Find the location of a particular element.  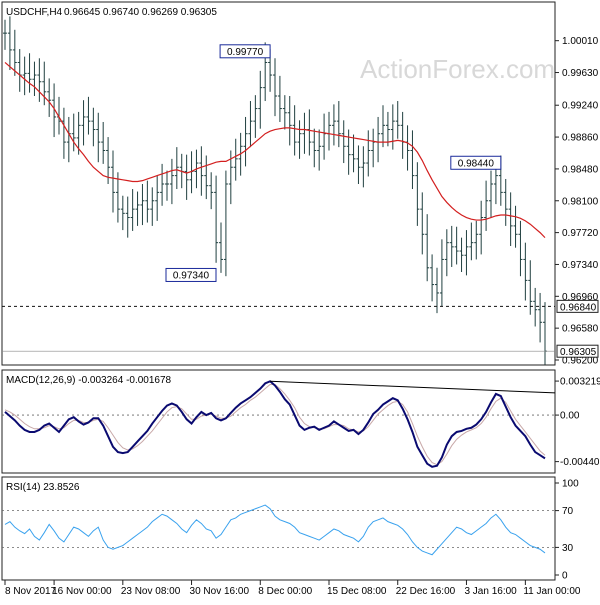

rsi-y-tick-label: 70 is located at coordinates (568, 511).